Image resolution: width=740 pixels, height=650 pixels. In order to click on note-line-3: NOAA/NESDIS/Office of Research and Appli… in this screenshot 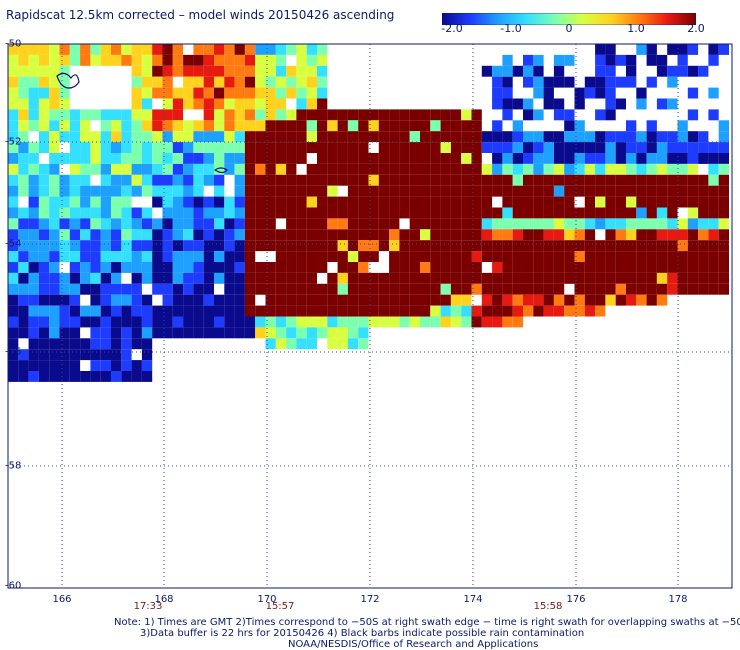, I will do `click(413, 644)`.